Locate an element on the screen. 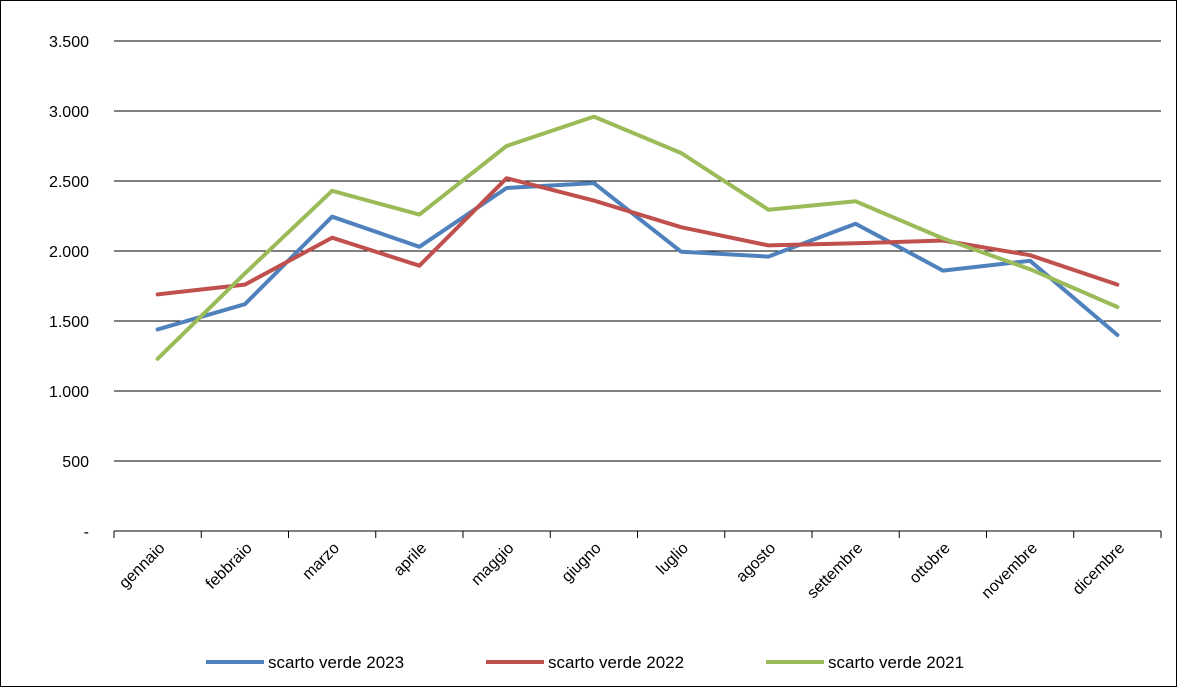 This screenshot has height=687, width=1177. x-tick-label: dicembre is located at coordinates (1099, 569).